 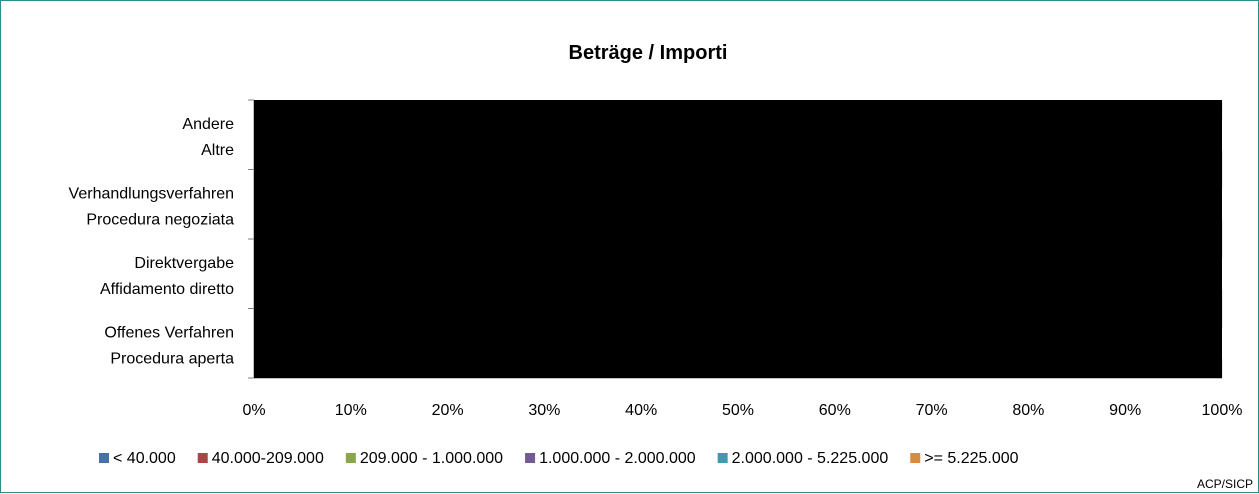 I want to click on x-tick-label: 40%, so click(x=641, y=410).